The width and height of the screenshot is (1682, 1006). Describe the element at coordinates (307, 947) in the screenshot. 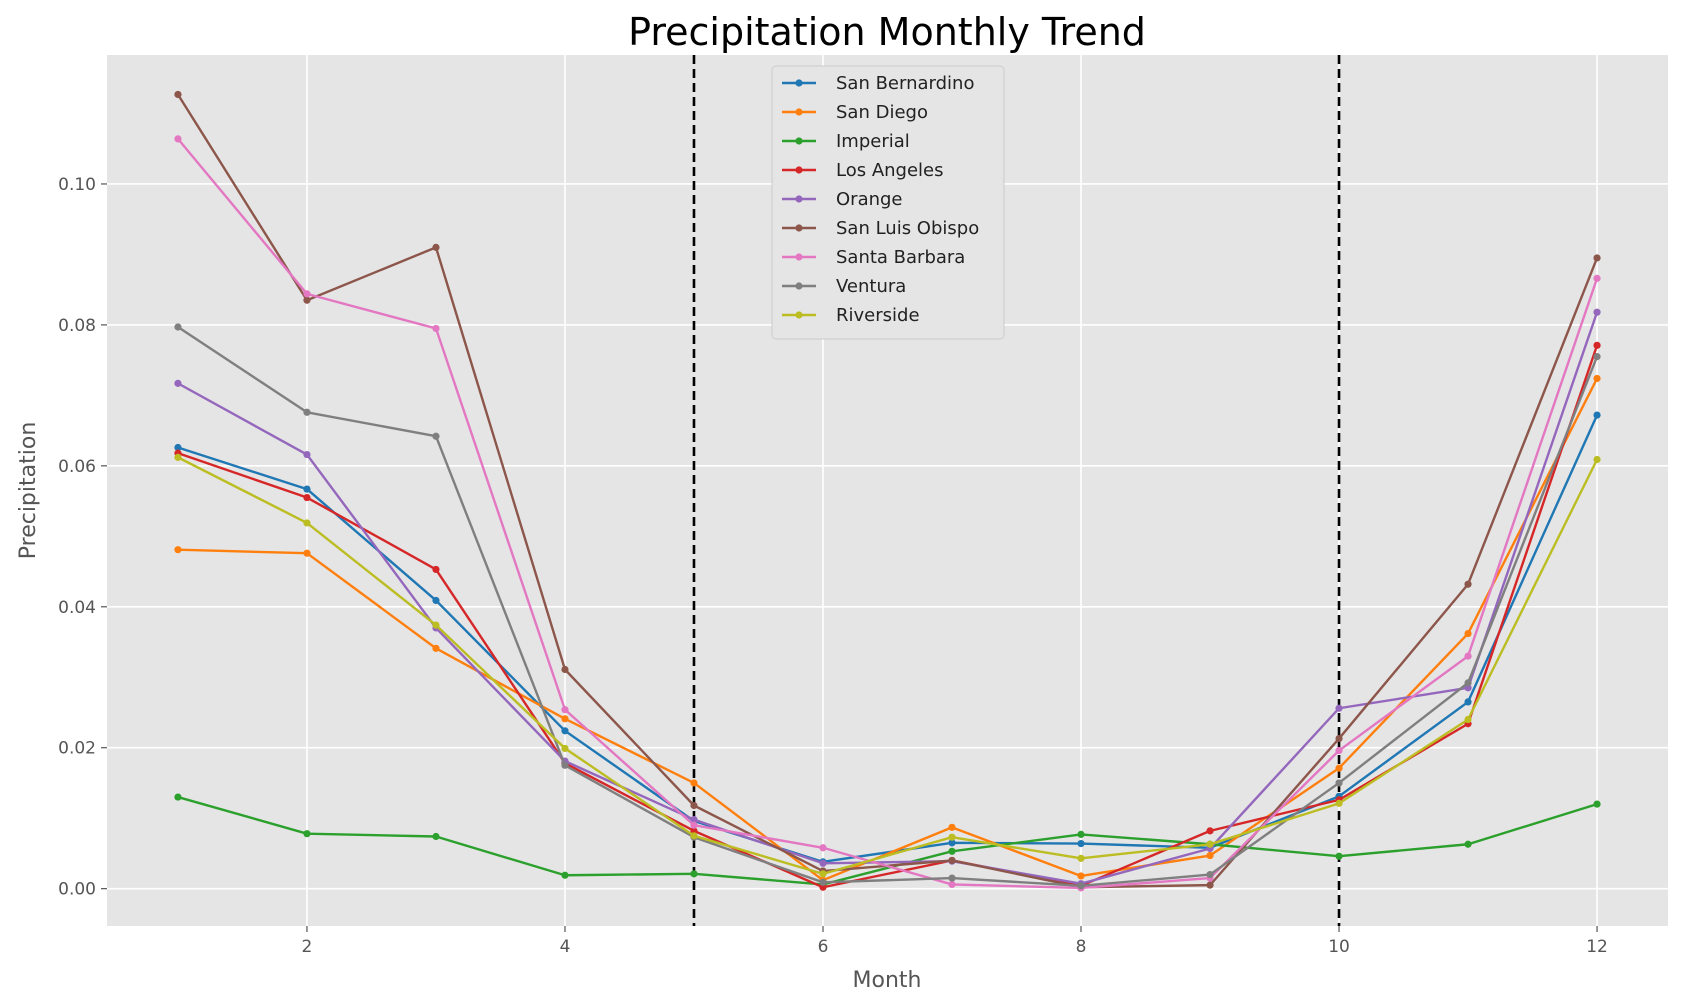

I see `x-tick-label: 2` at that location.